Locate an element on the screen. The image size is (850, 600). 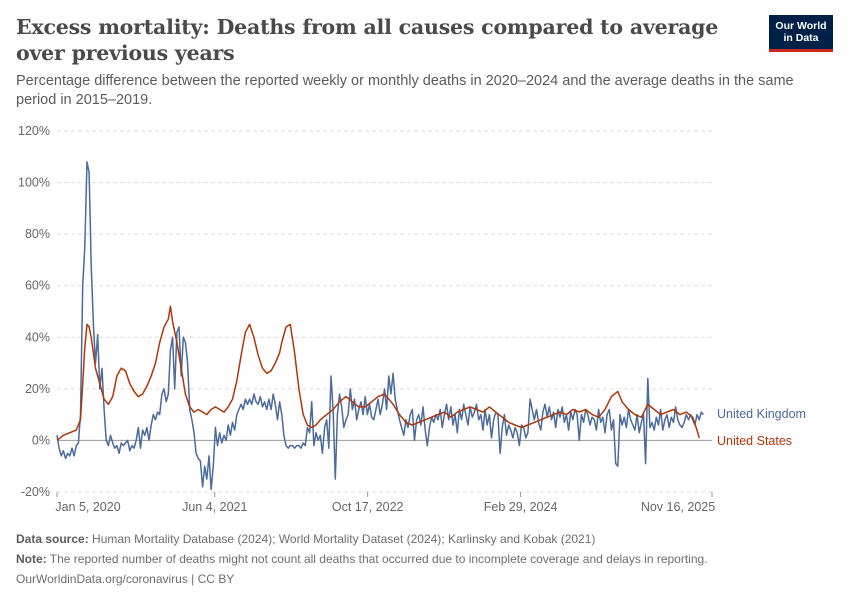
data-source-label: Data source: is located at coordinates (52, 539).